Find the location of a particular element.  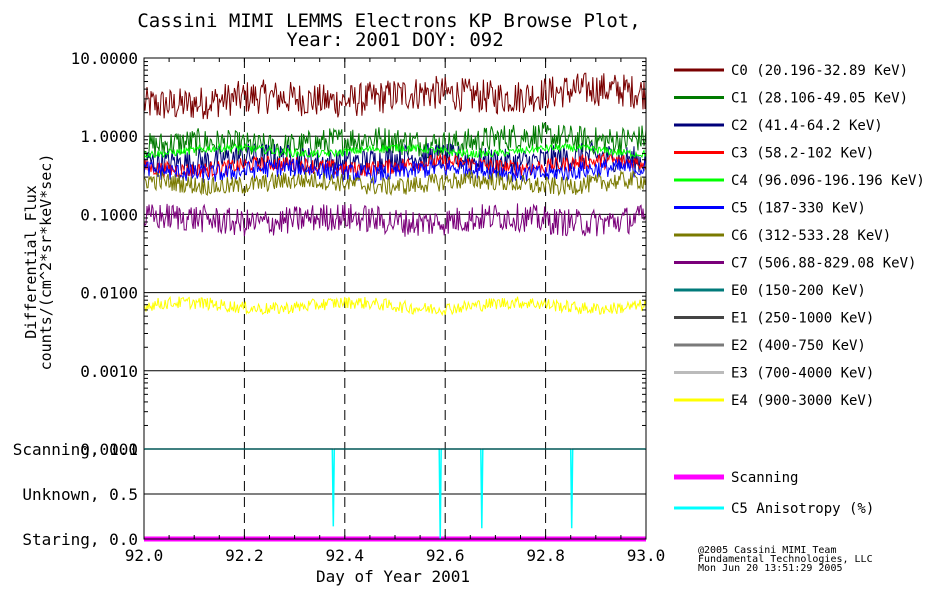

legend-label: C1 (28.106-49.05 KeV) is located at coordinates (819, 99).